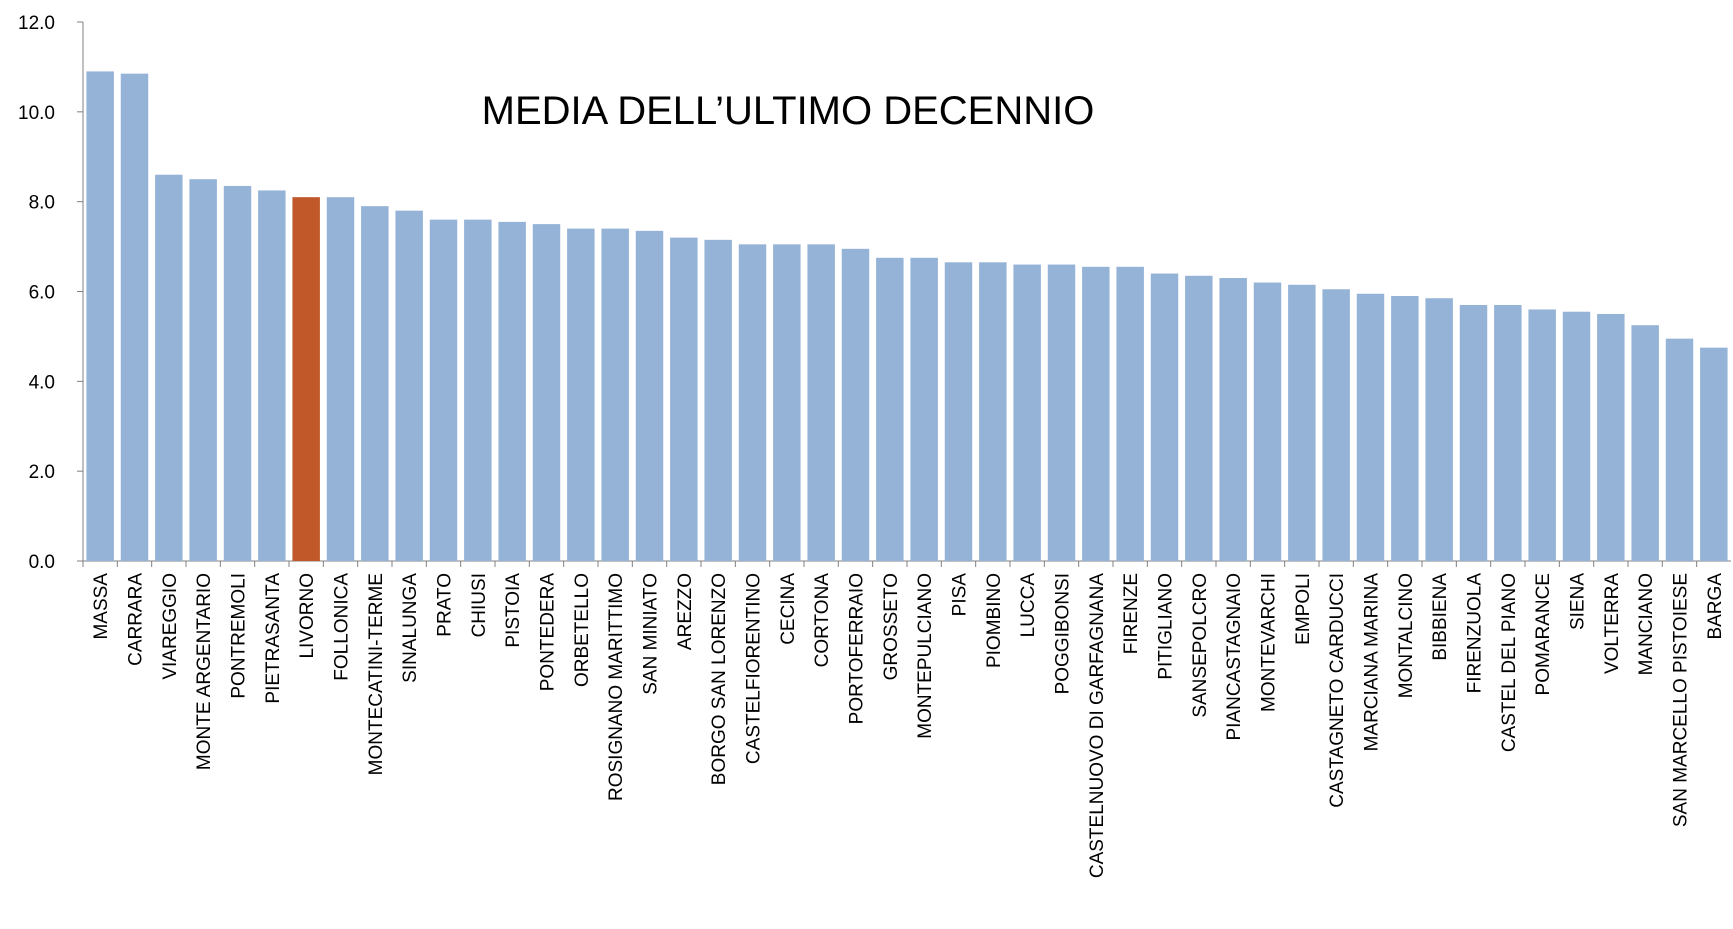 This screenshot has height=929, width=1733. What do you see at coordinates (42, 293) in the screenshot?
I see `y-tick-label: 6.0` at bounding box center [42, 293].